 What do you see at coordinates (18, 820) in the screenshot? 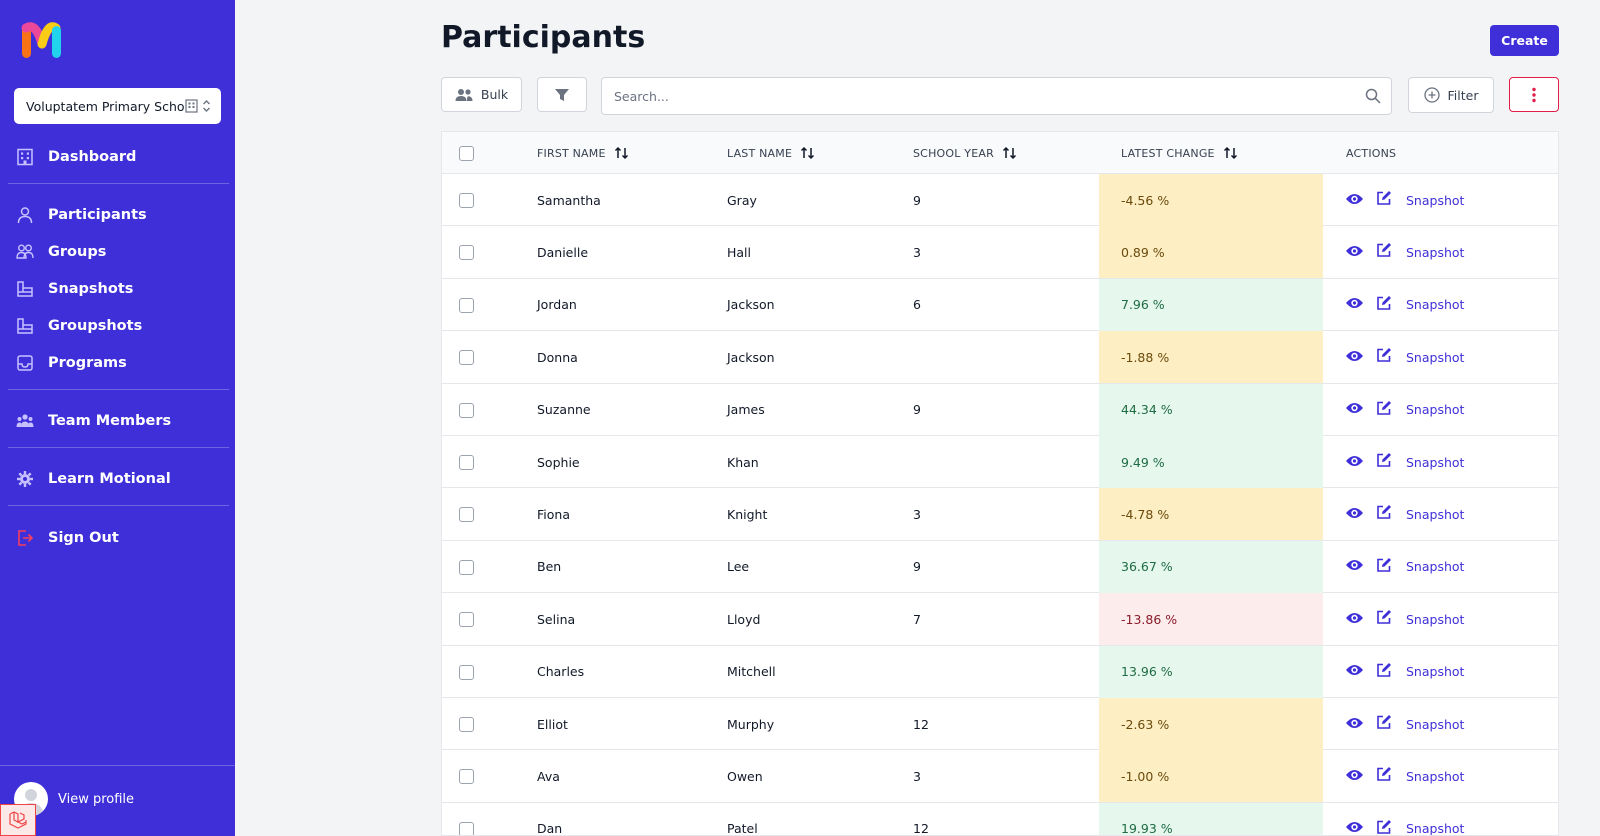
I see `laravel-debug-icon` at bounding box center [18, 820].